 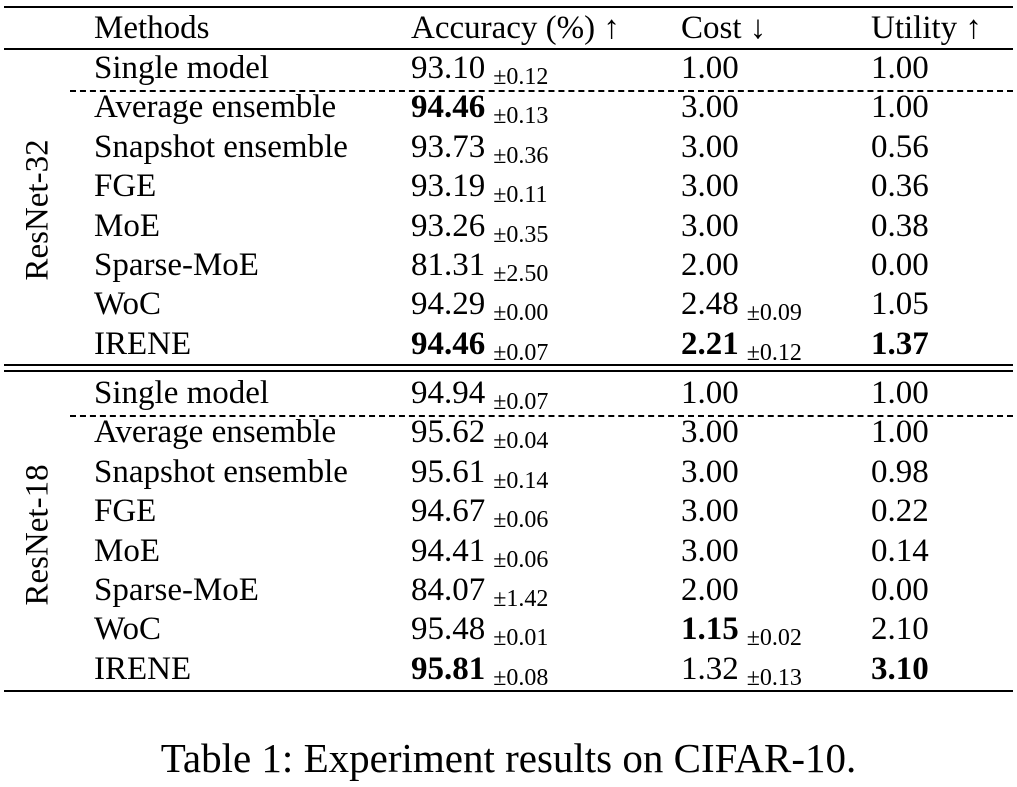 What do you see at coordinates (448, 432) in the screenshot?
I see `accuracy-cell-value: 95.62` at bounding box center [448, 432].